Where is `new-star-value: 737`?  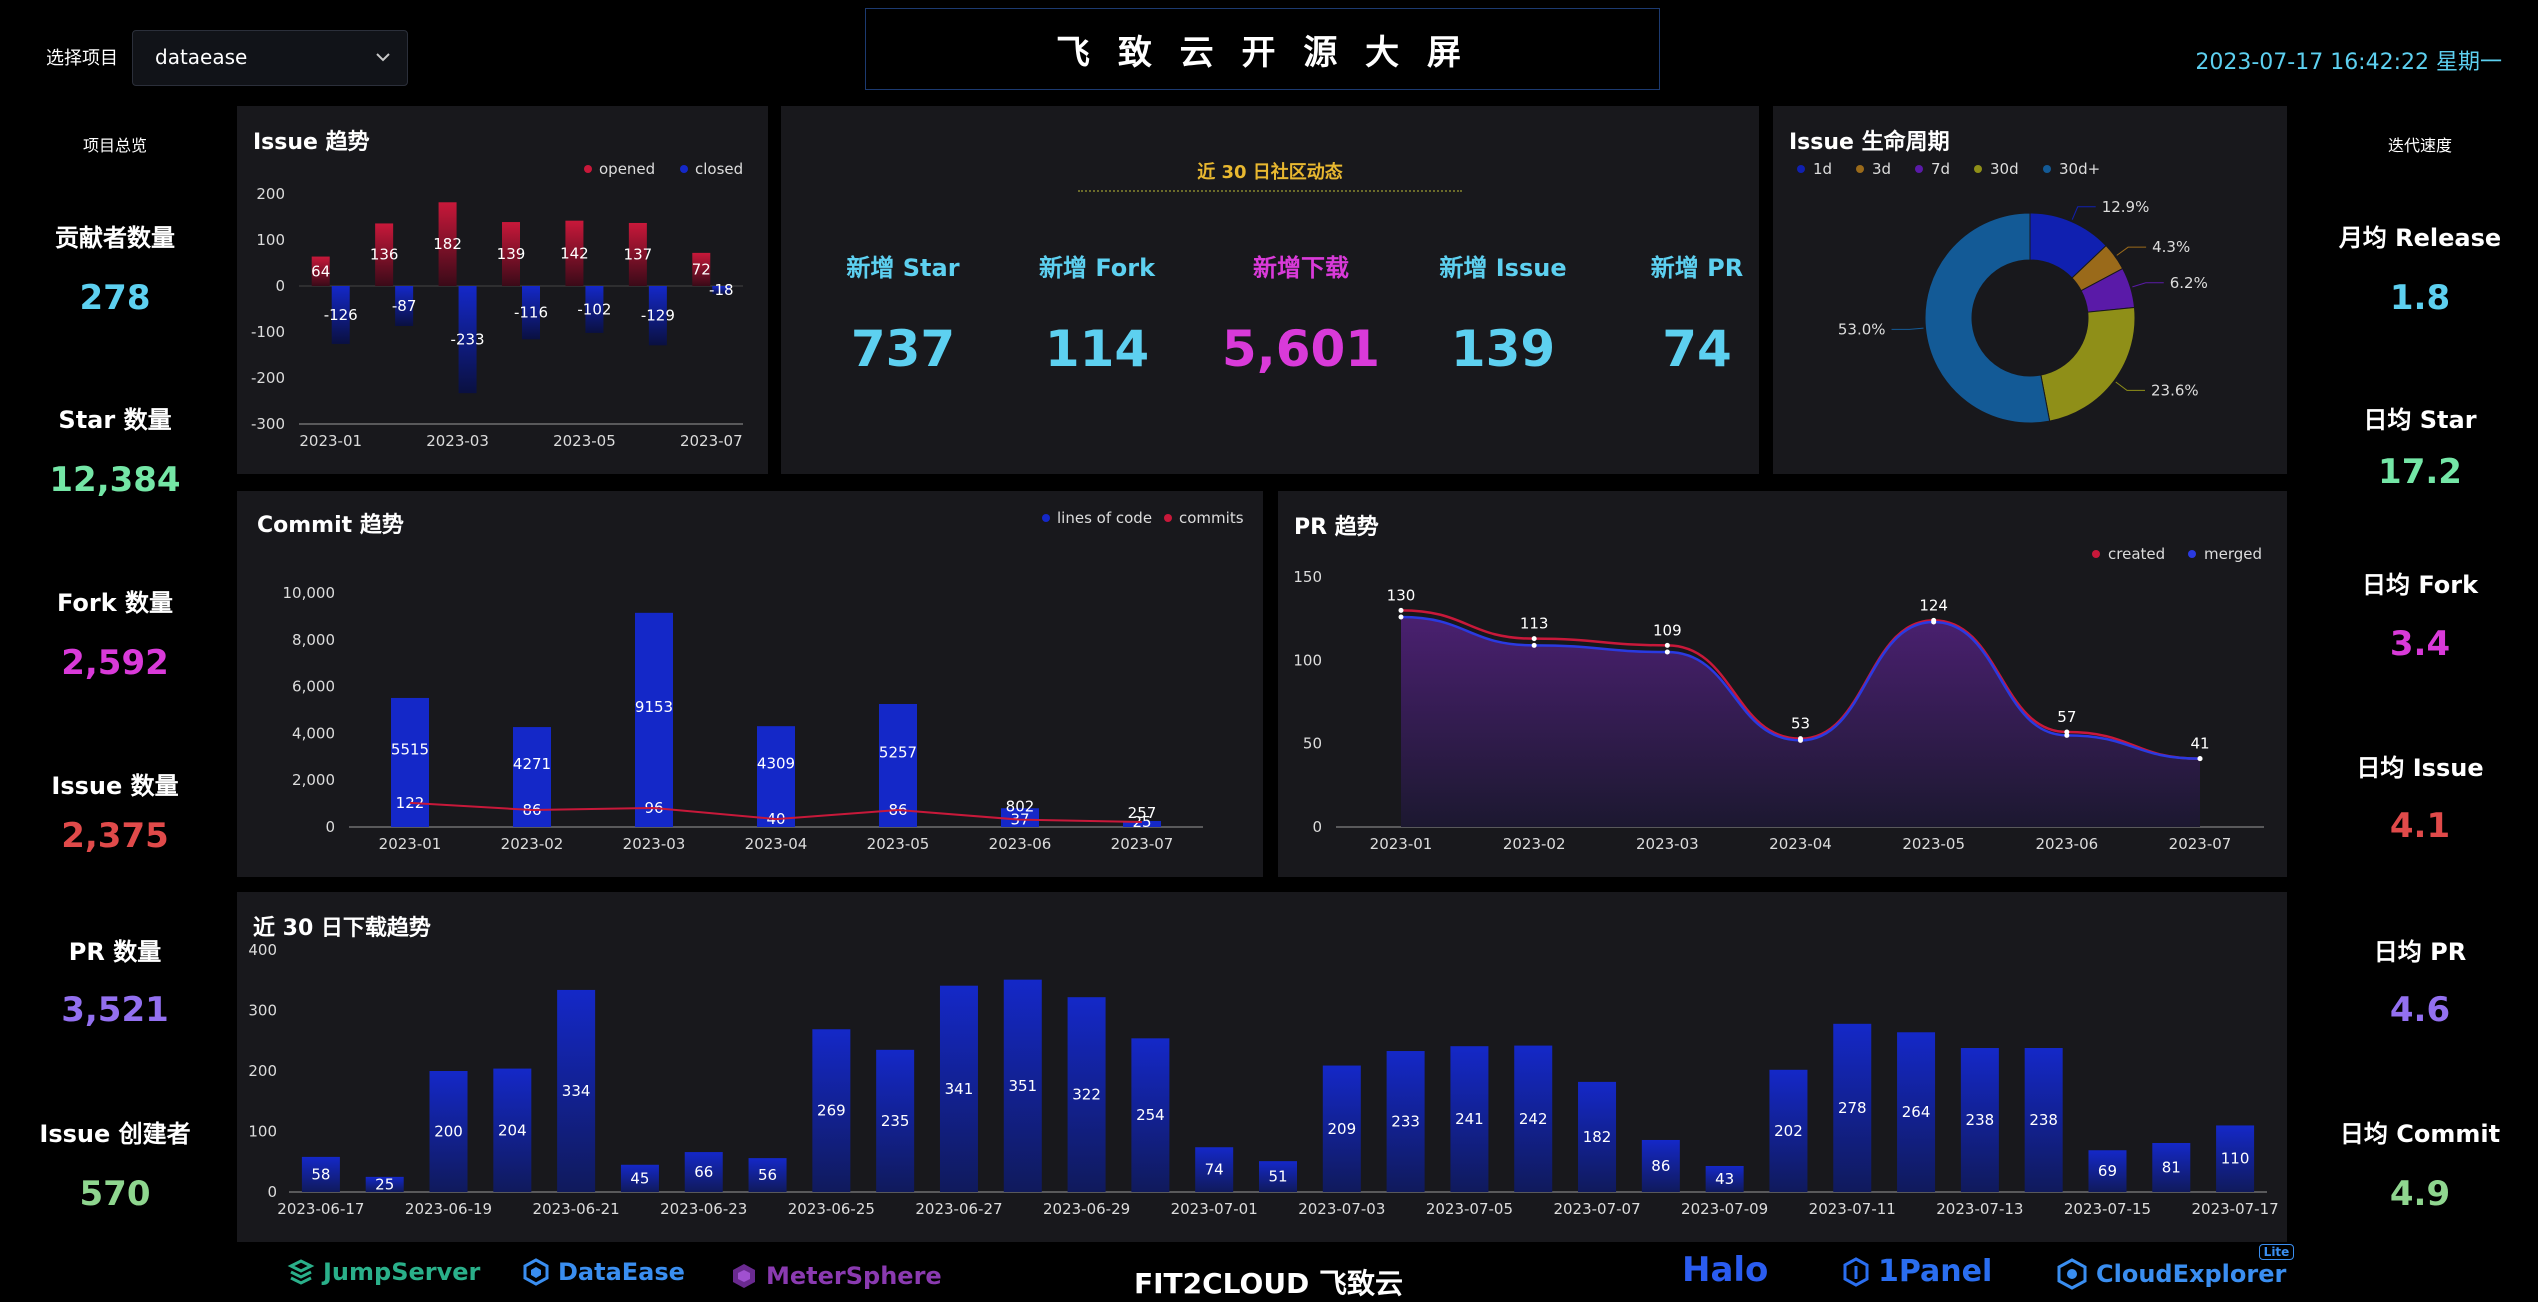
new-star-value: 737 is located at coordinates (903, 349).